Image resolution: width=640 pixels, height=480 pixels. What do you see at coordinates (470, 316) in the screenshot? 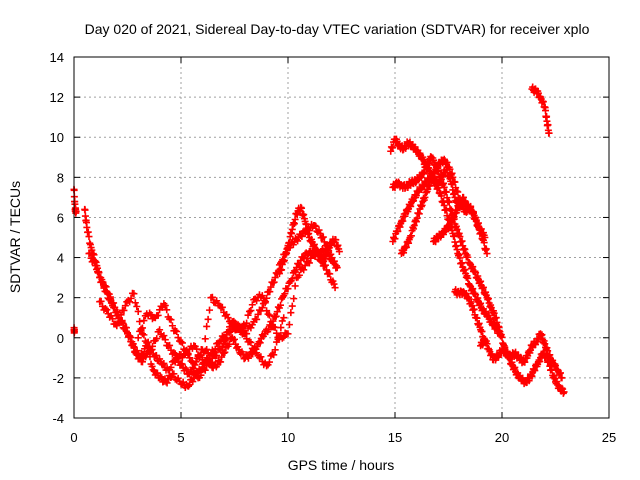
I see `series-m` at bounding box center [470, 316].